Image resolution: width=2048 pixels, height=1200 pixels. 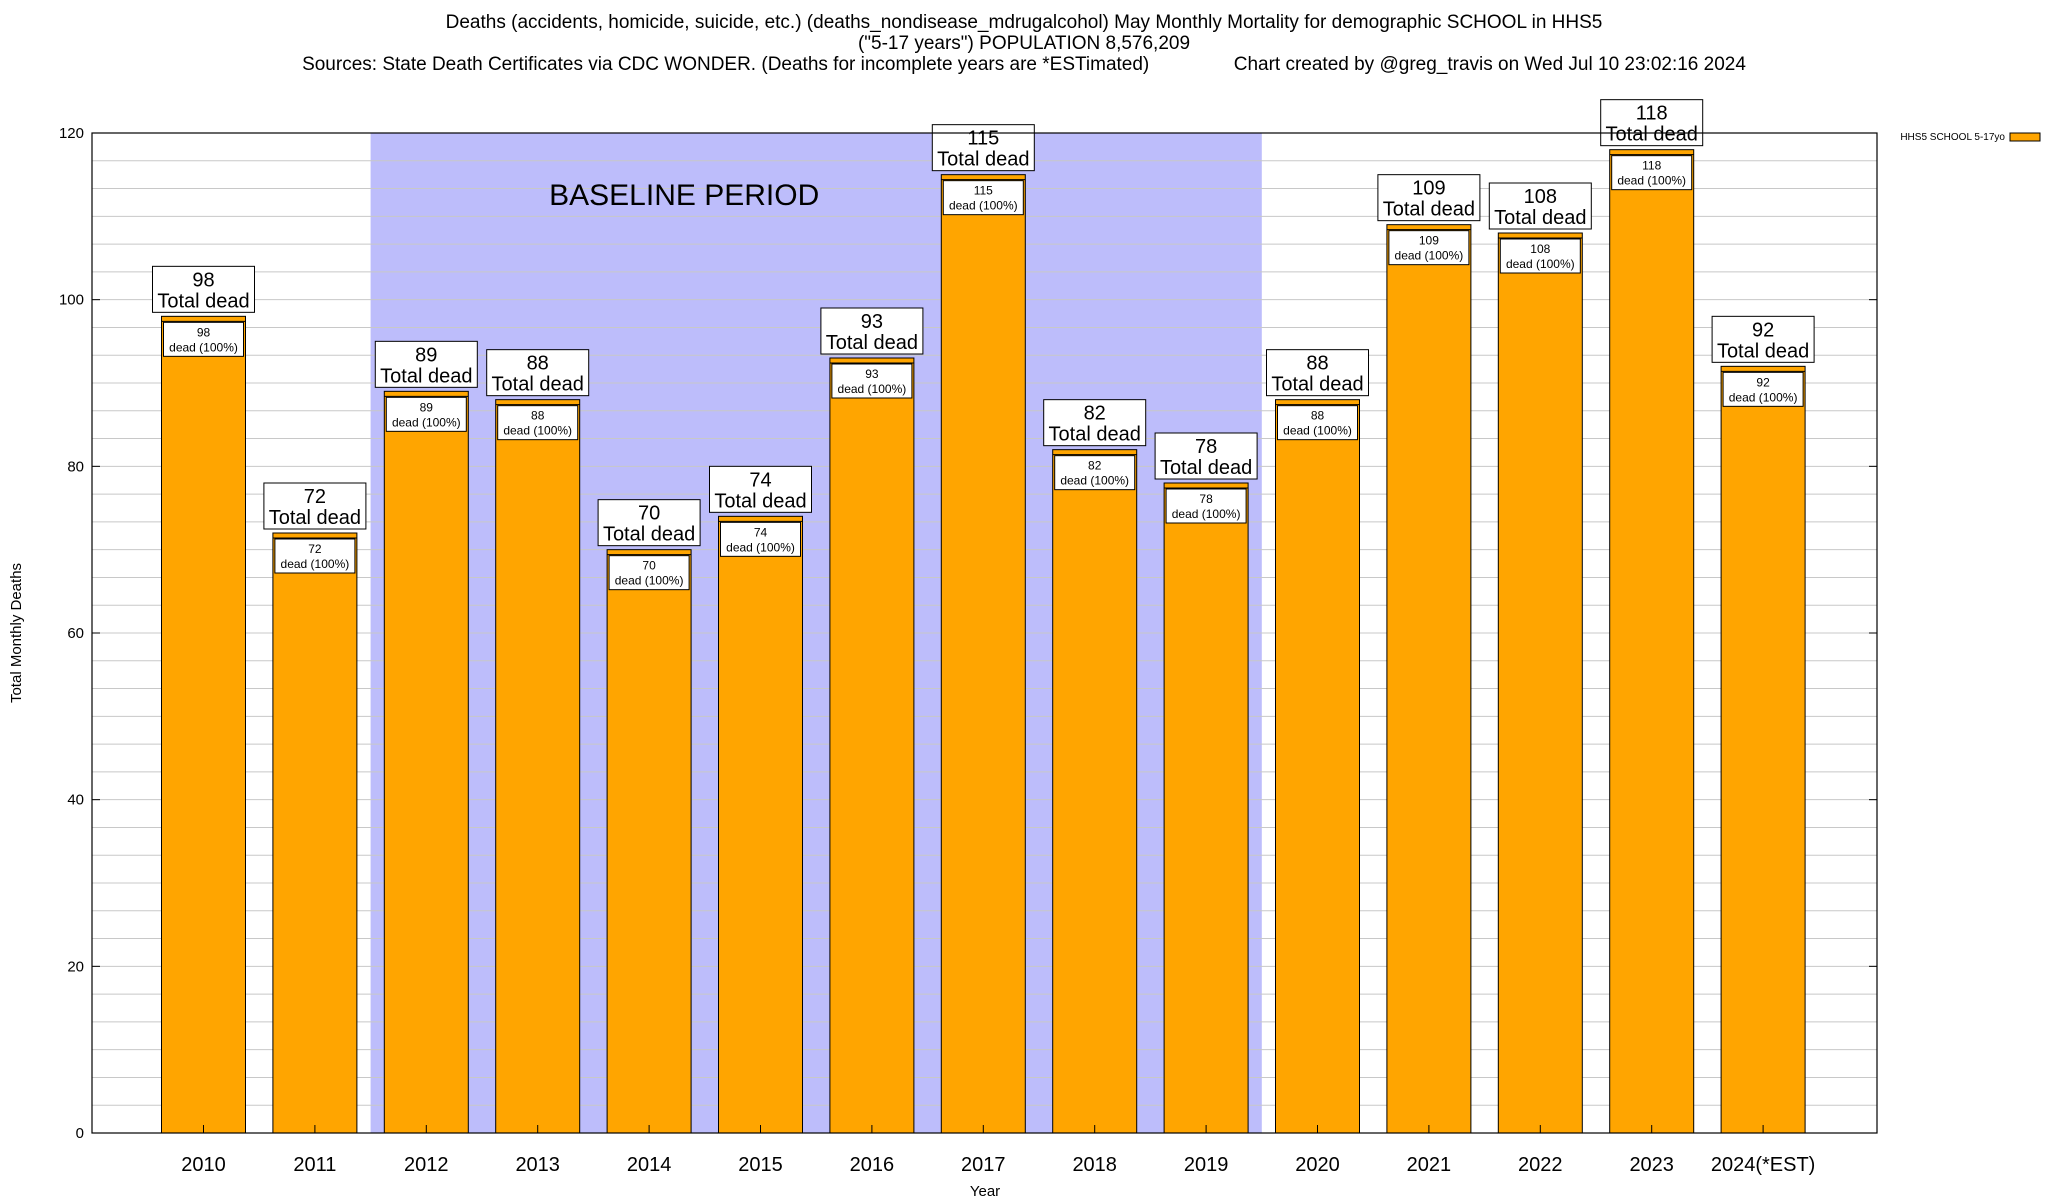 What do you see at coordinates (684, 195) in the screenshot?
I see `baseline-period-label: BASELINE PERIOD` at bounding box center [684, 195].